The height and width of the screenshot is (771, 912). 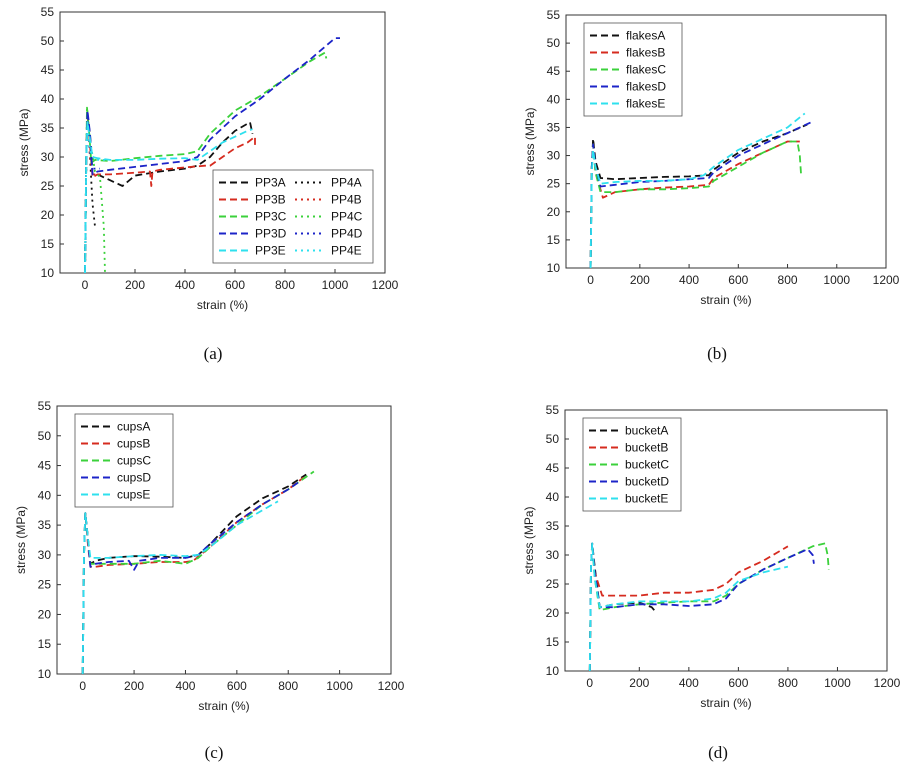 I want to click on y-tick-label-b: 45, so click(x=554, y=71).